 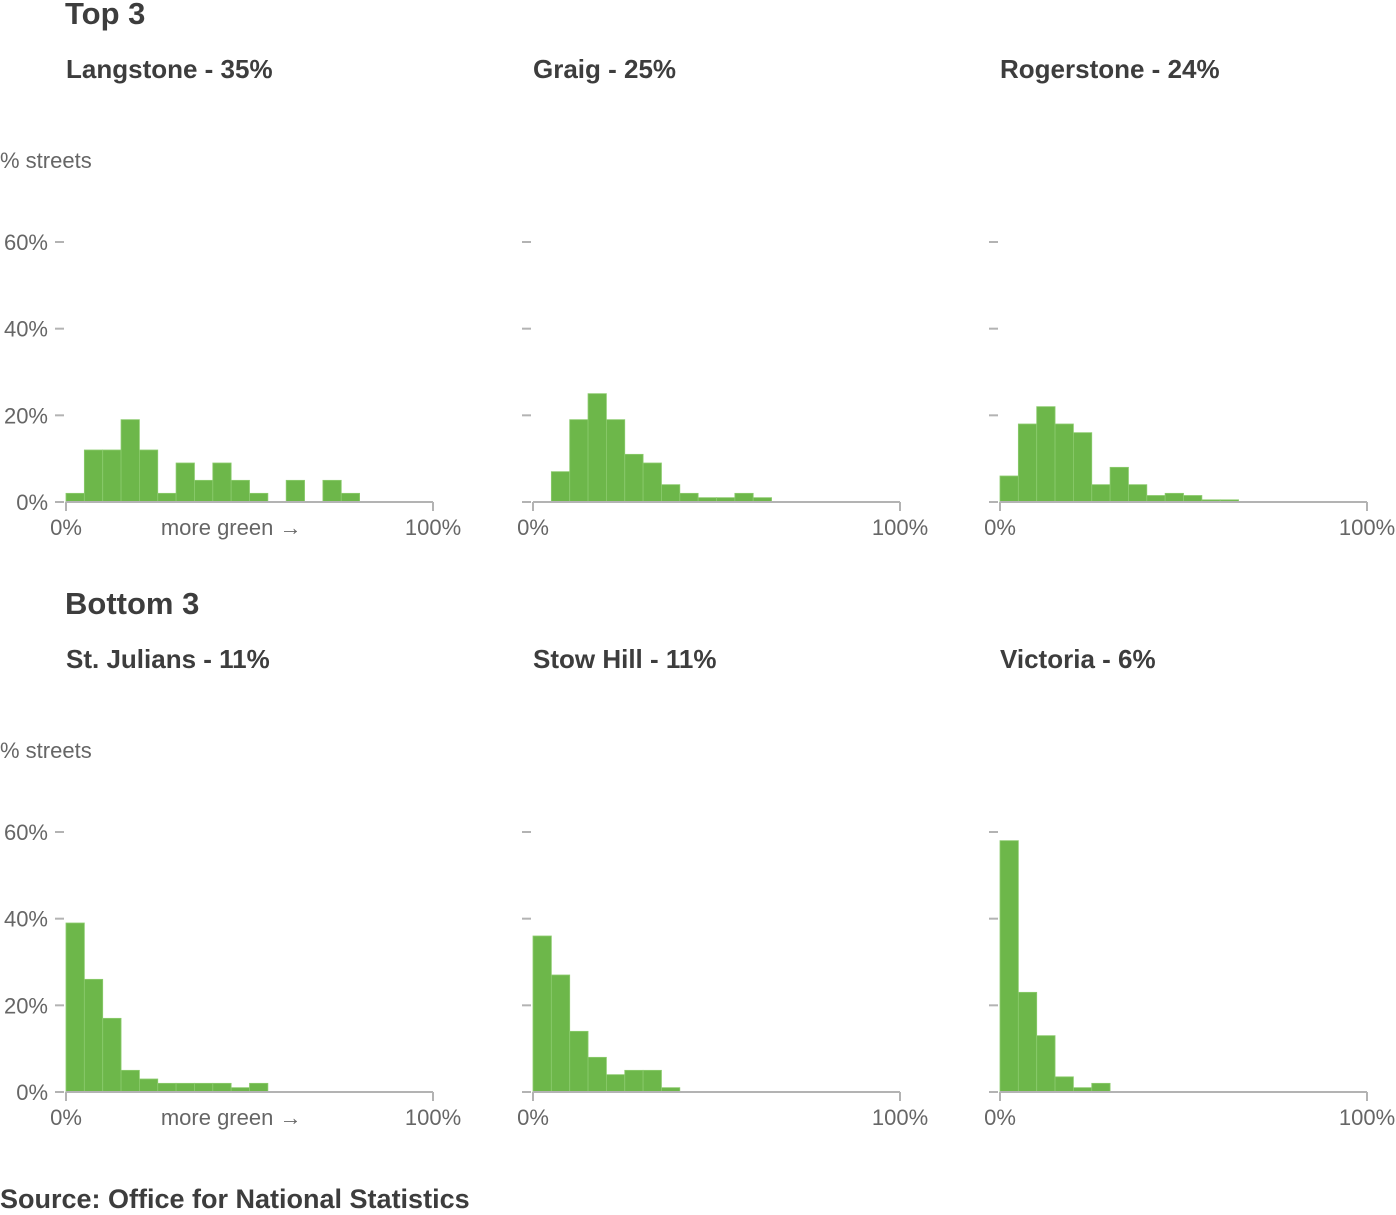 I want to click on panel-title: Graig - 25%, so click(x=604, y=69).